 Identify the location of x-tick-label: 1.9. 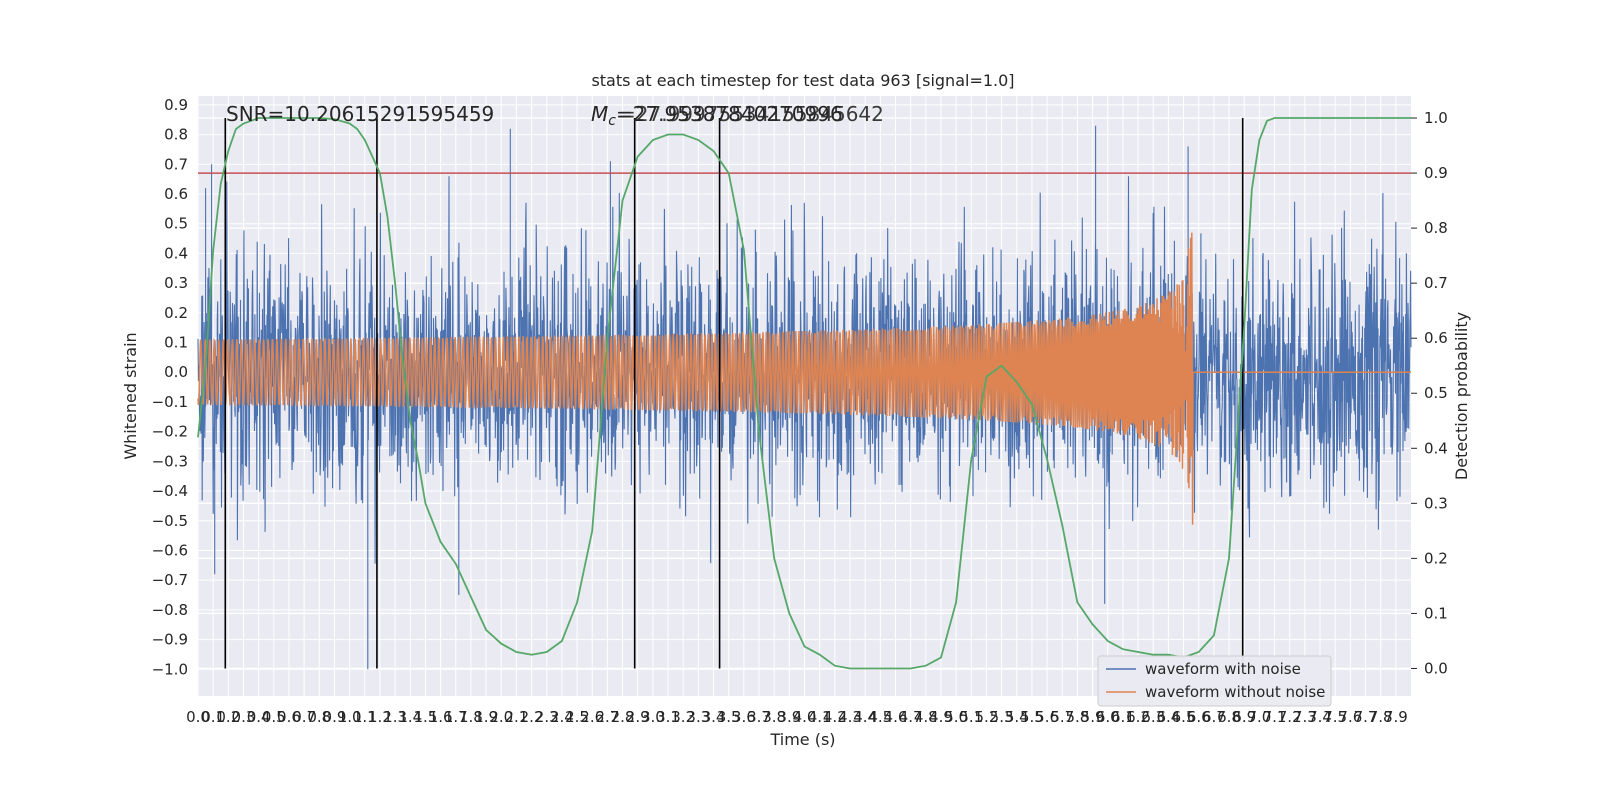
(486, 717).